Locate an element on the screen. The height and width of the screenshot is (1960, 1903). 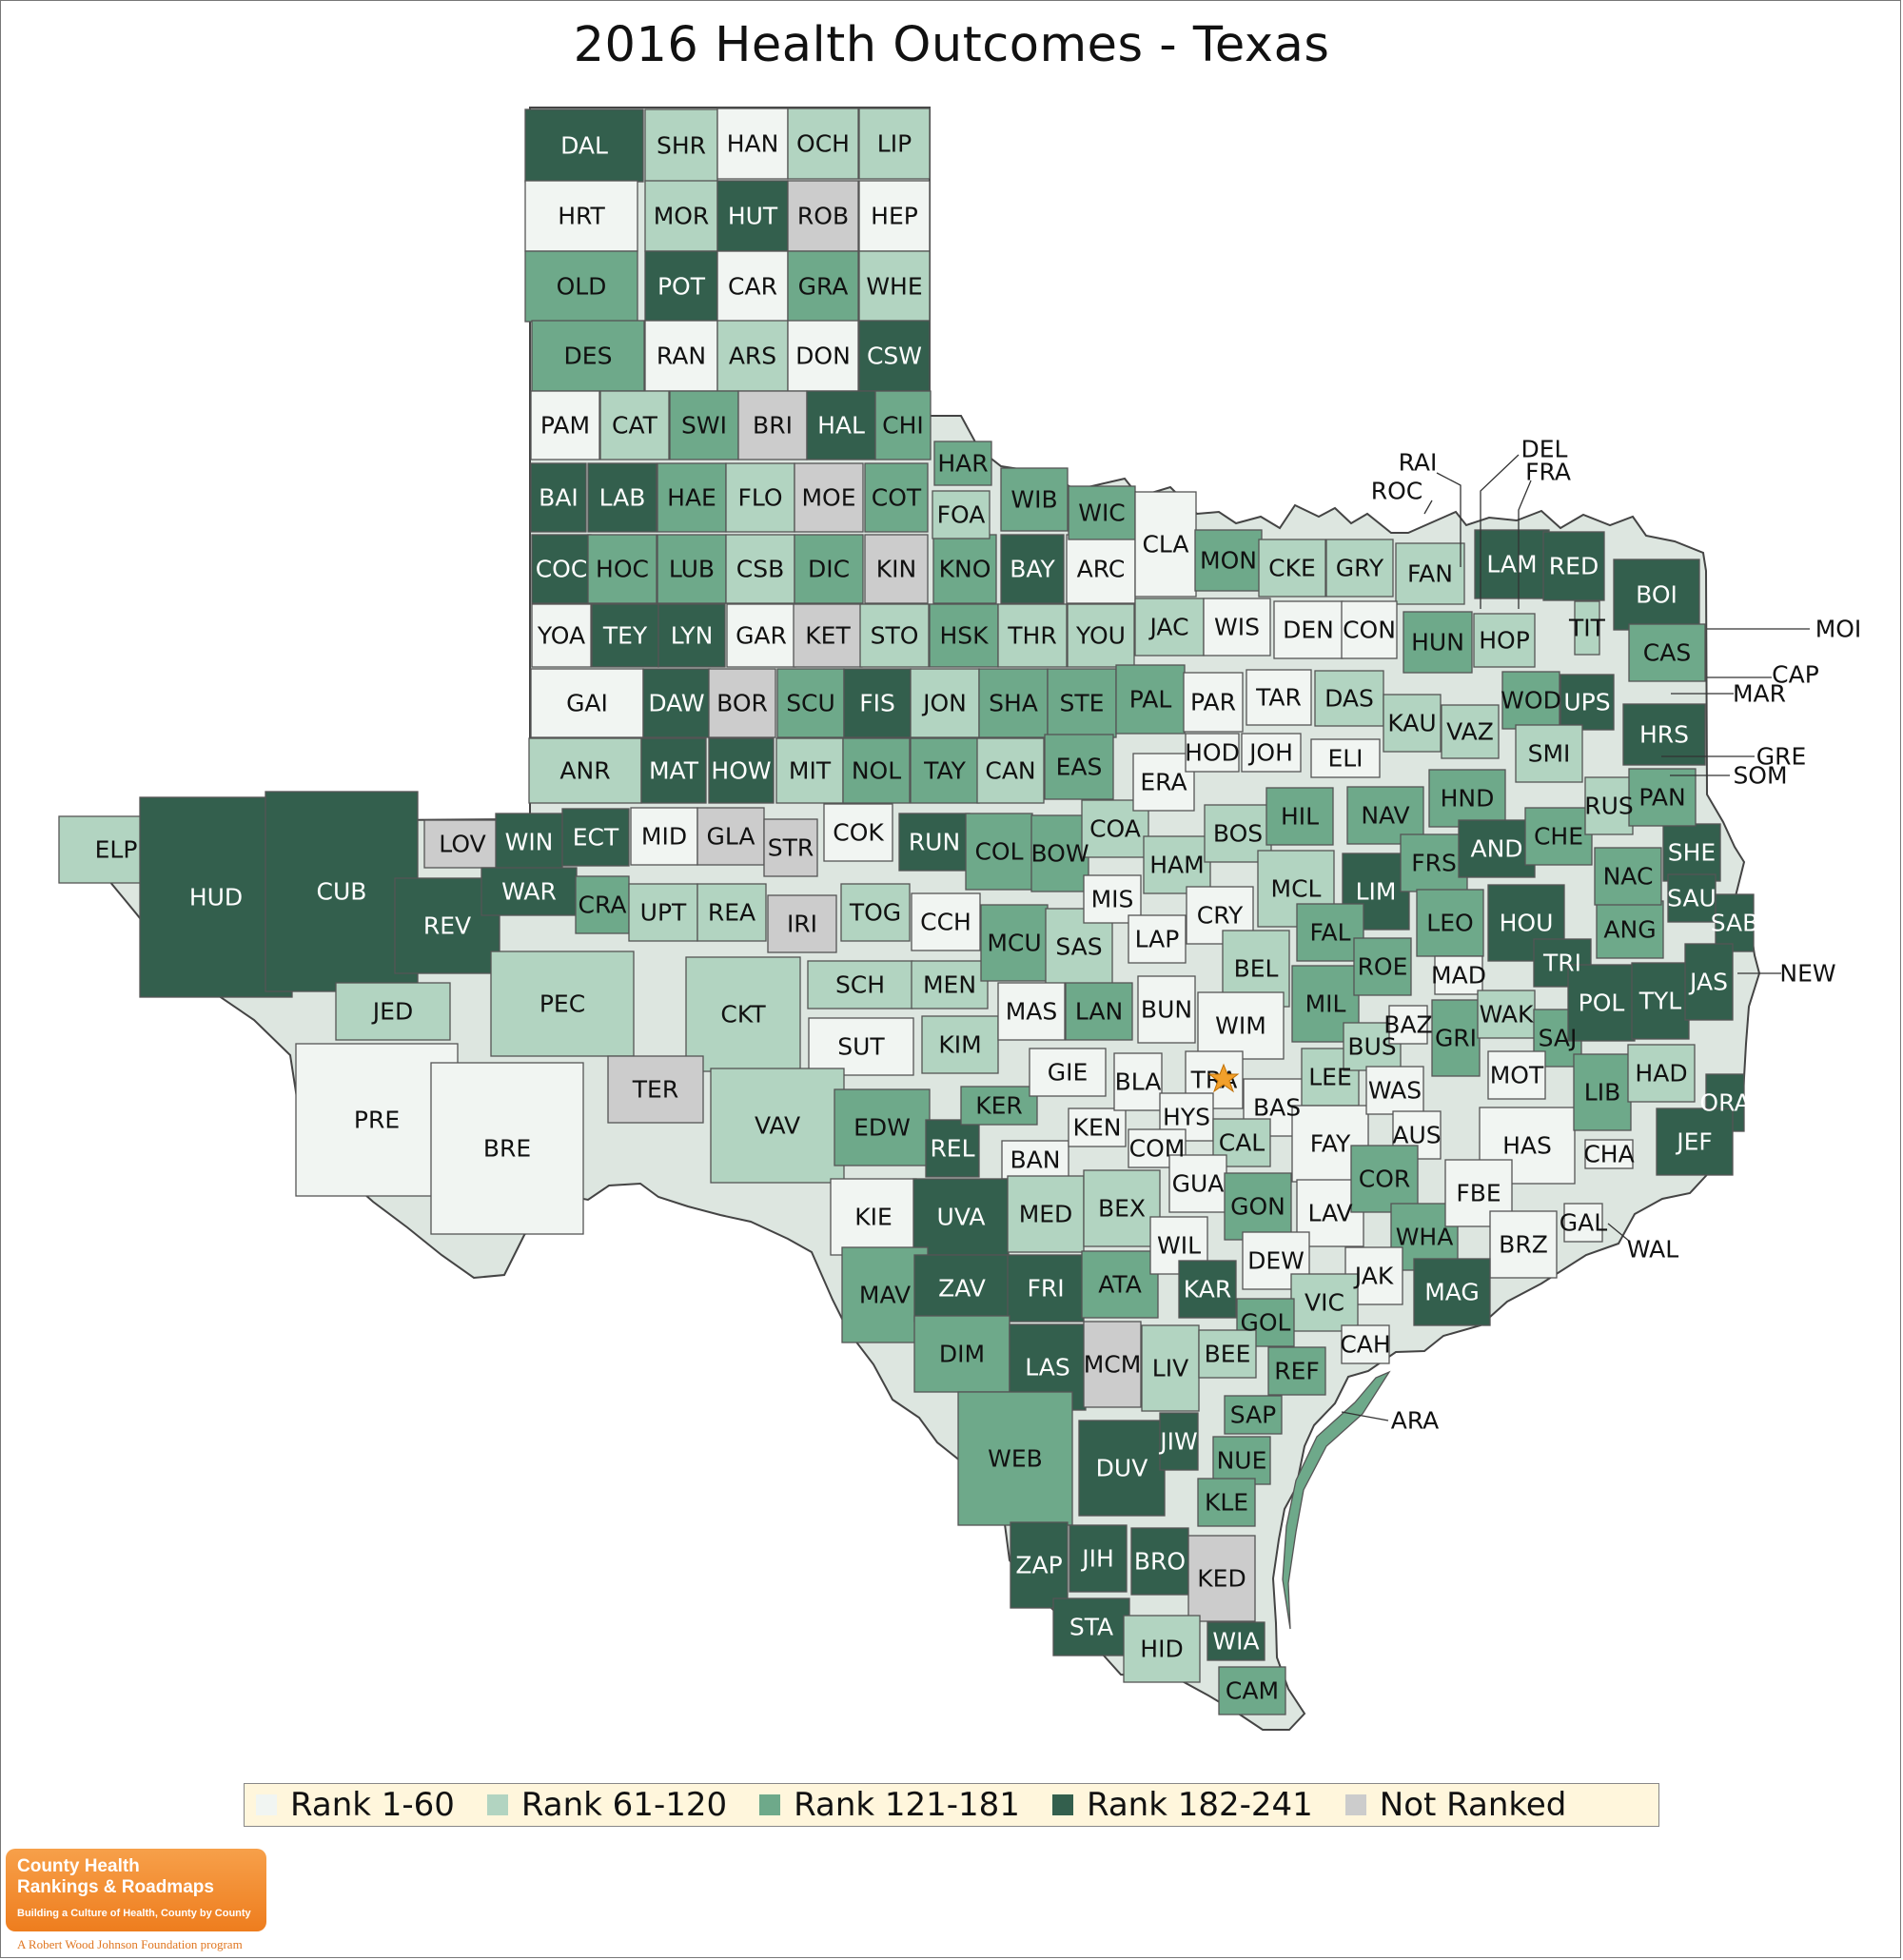
county-hil is located at coordinates (1300, 816).